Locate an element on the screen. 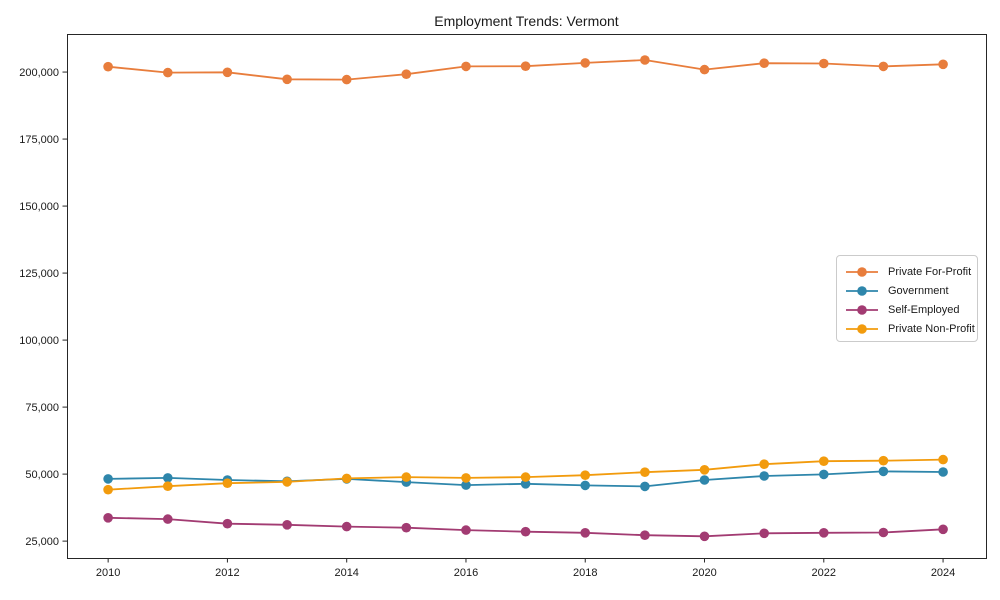 The image size is (1000, 600). legend-label-government: Government is located at coordinates (918, 290).